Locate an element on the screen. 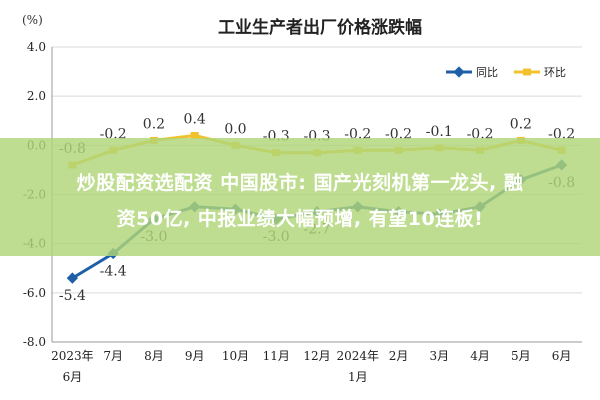  y-tick-label: 2.0 is located at coordinates (36, 96).